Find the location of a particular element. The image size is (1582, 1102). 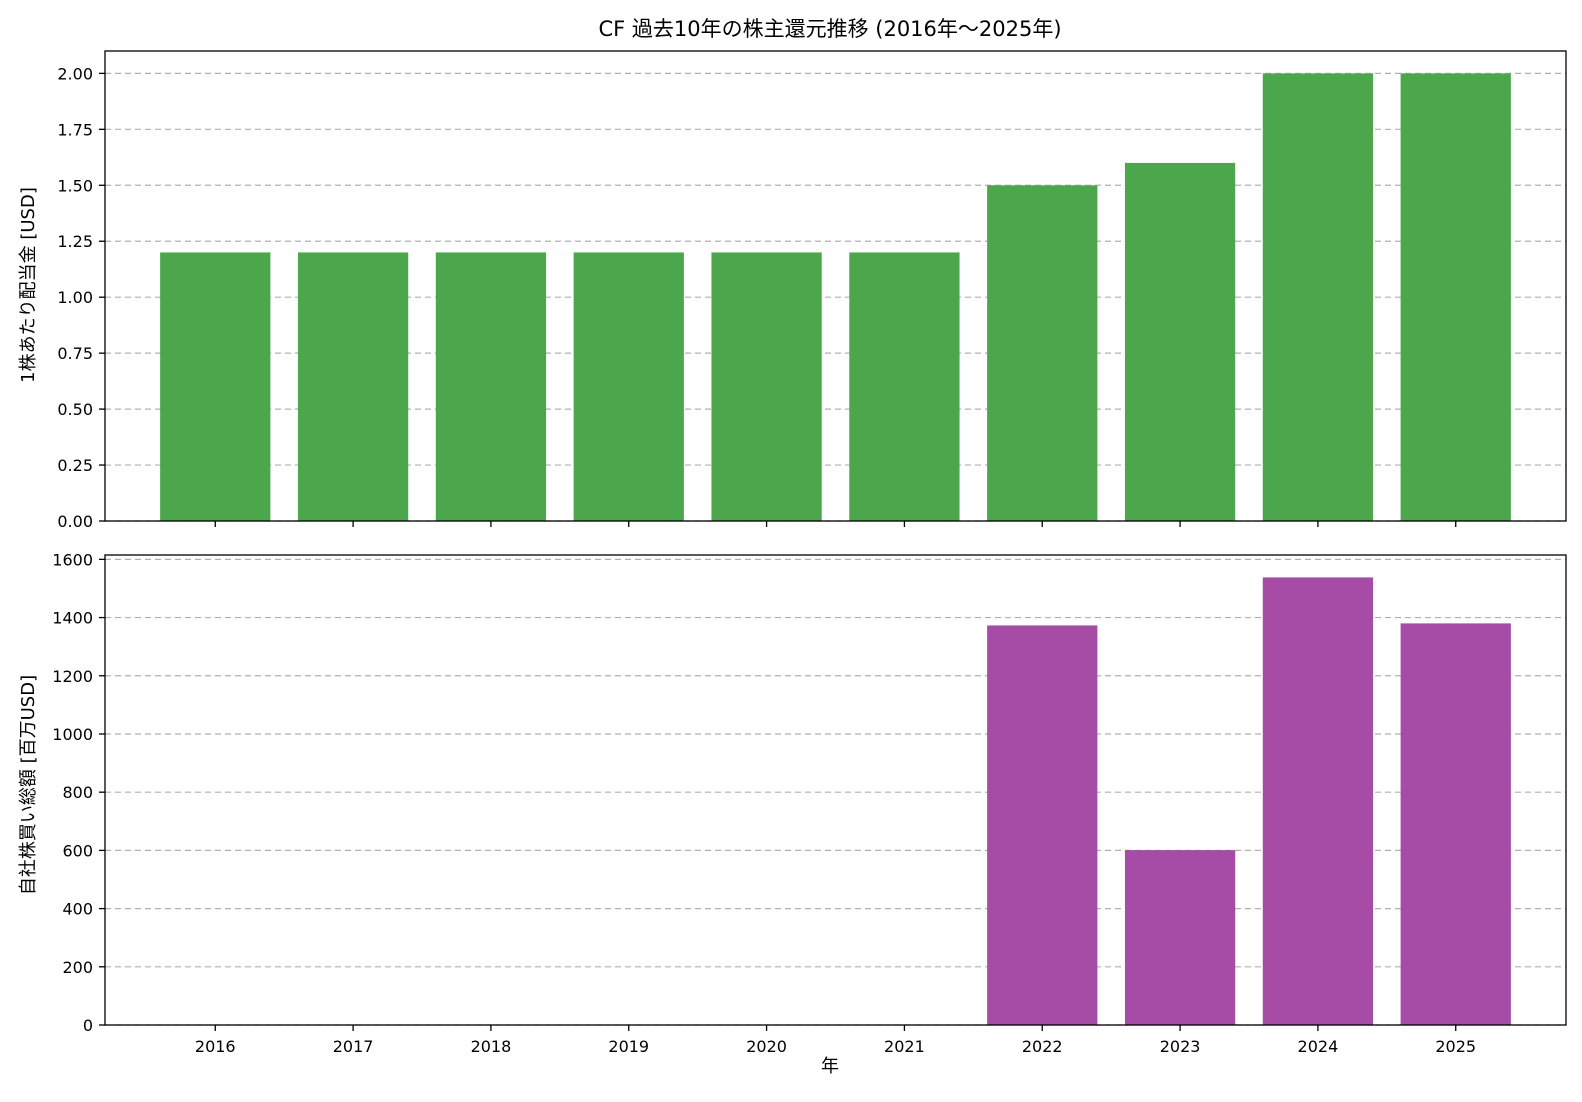

dividend-bar-2024 is located at coordinates (1318, 297).